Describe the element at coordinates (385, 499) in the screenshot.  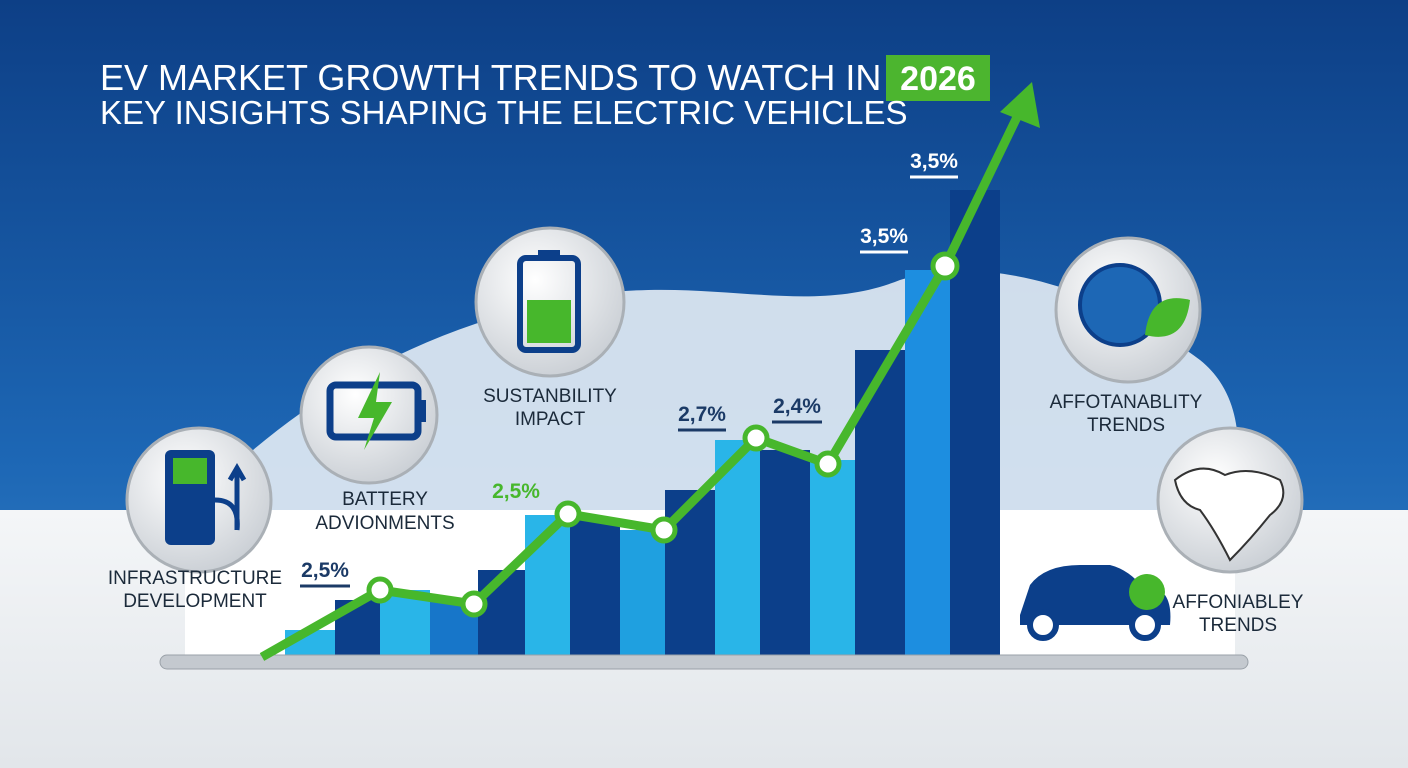
I see `caption: BATTERY` at that location.